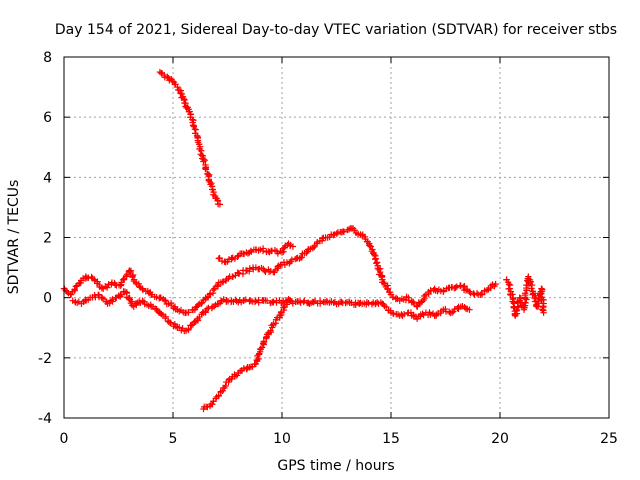 The height and width of the screenshot is (480, 640). Describe the element at coordinates (47, 178) in the screenshot. I see `y-tick-label: 4` at that location.